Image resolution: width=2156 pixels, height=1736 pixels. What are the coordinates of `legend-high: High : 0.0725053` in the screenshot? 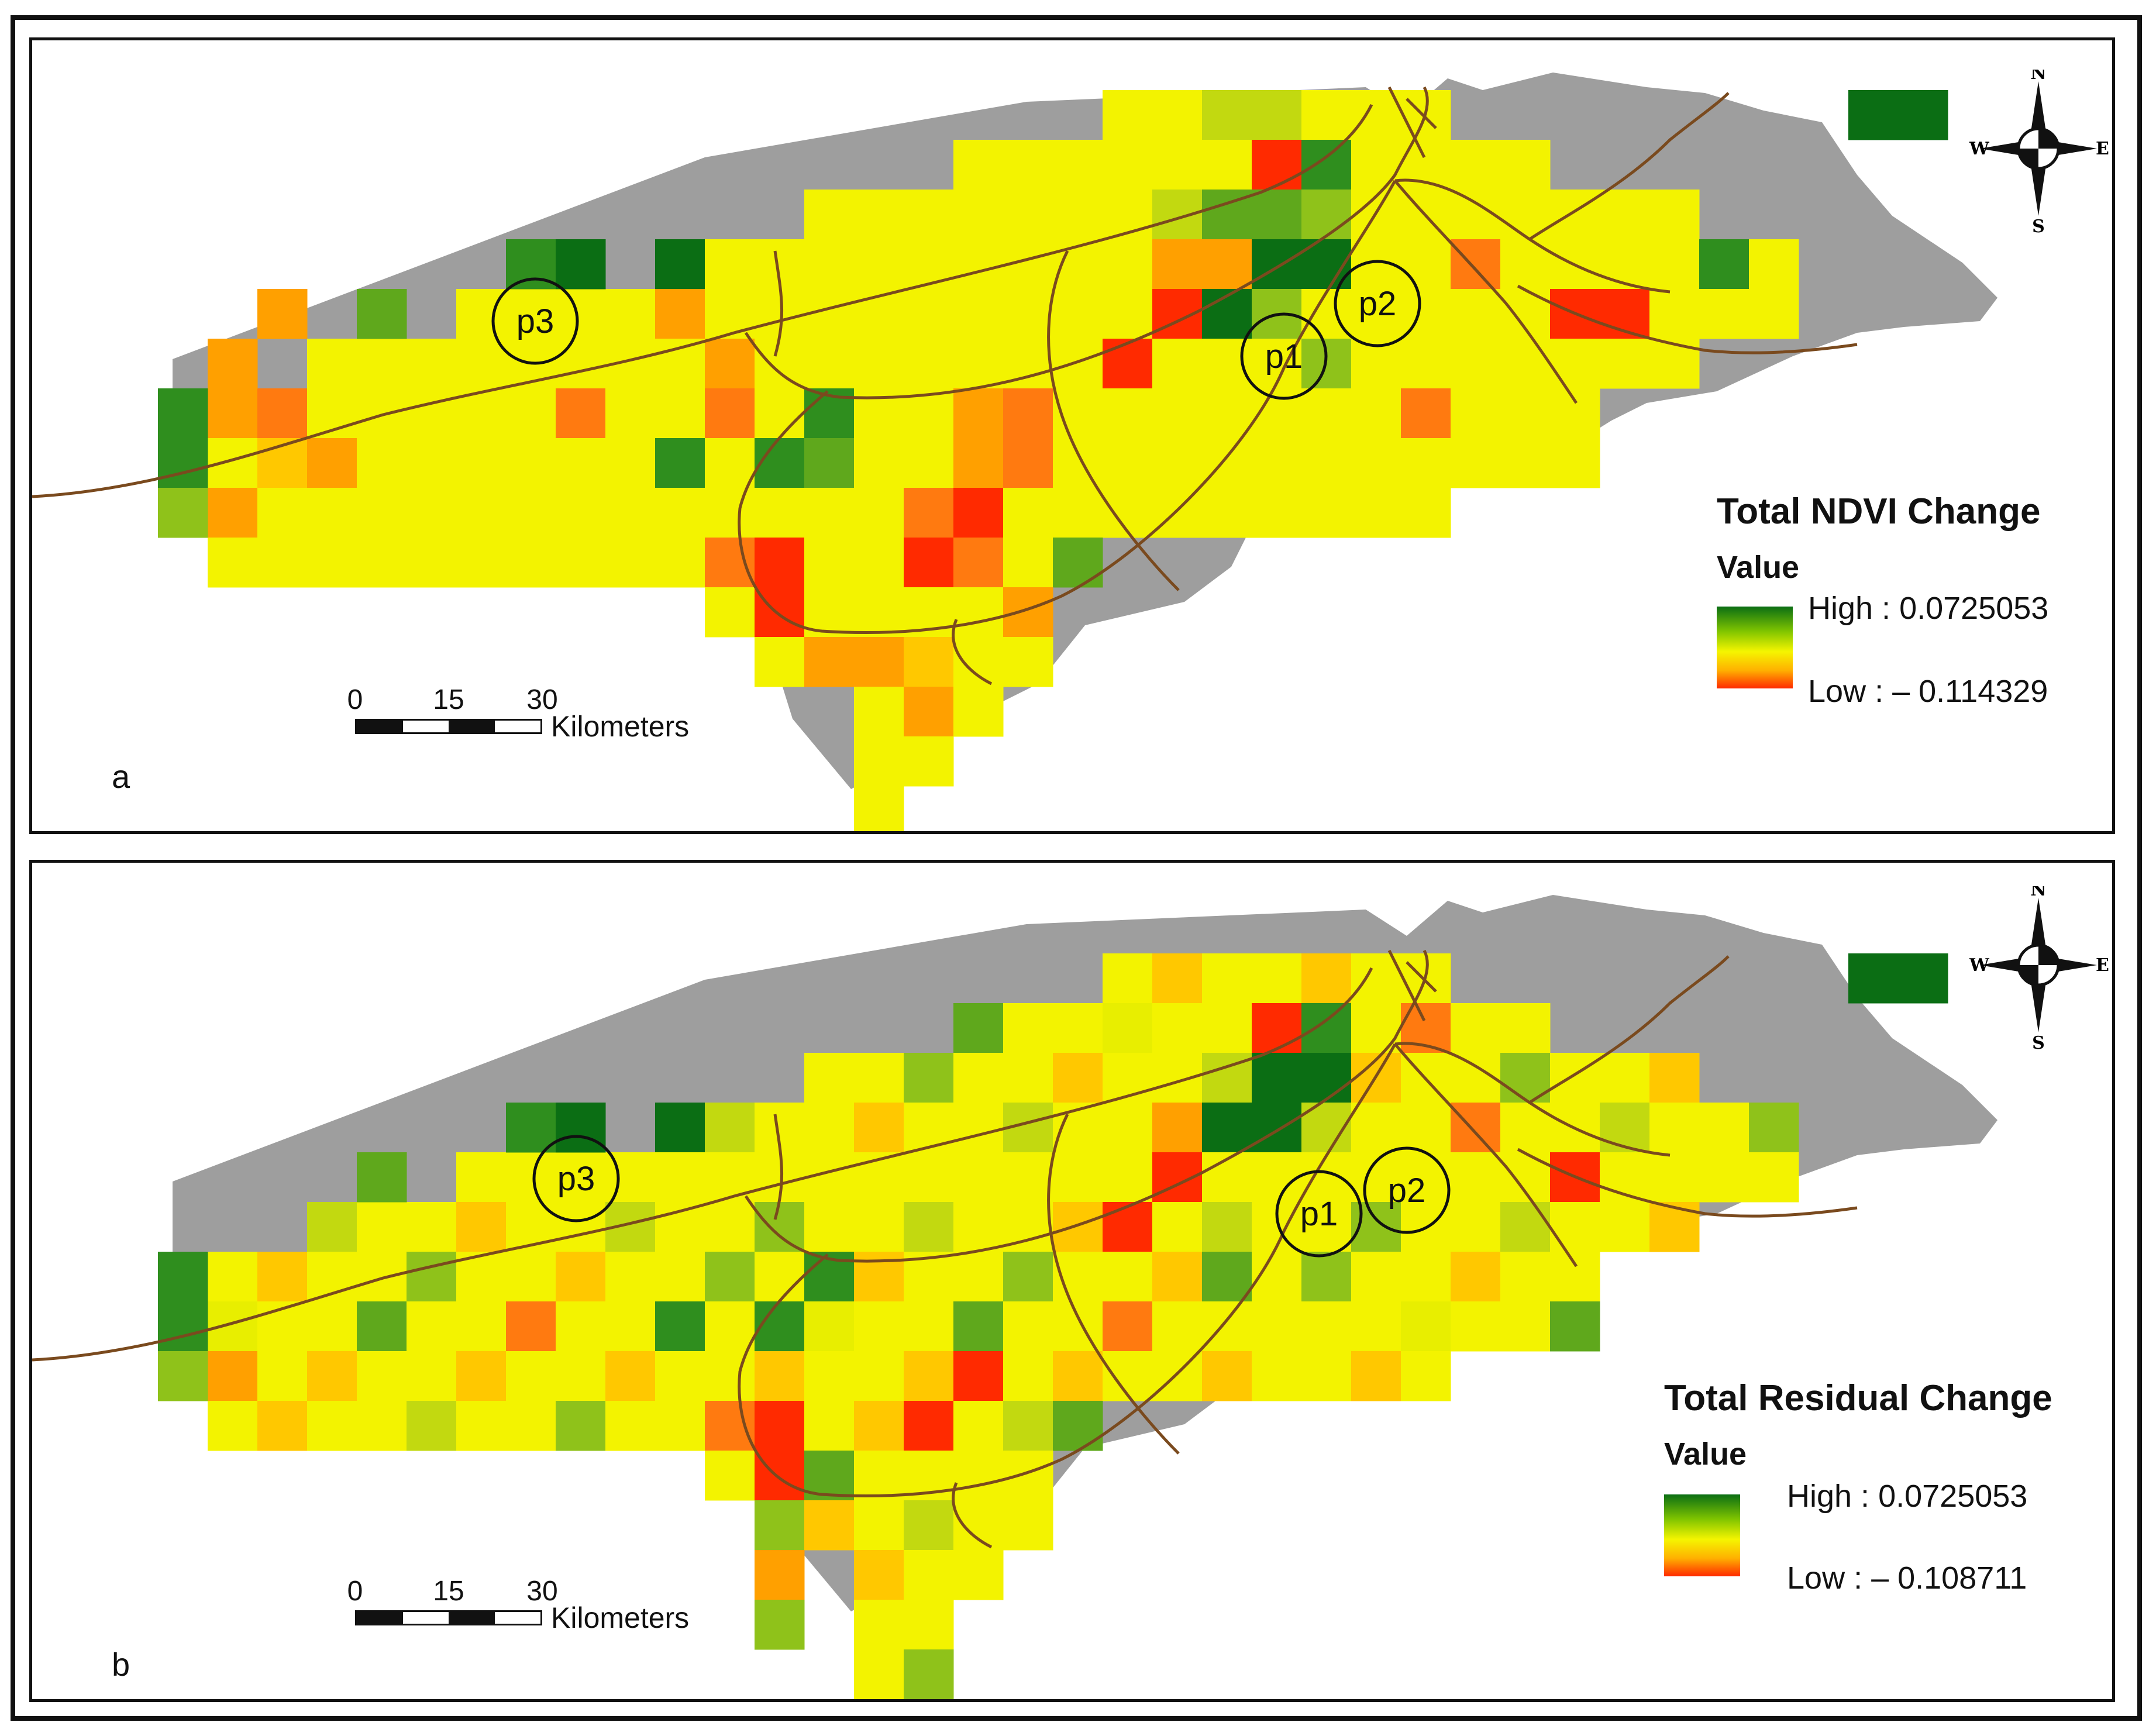 It's located at (1929, 608).